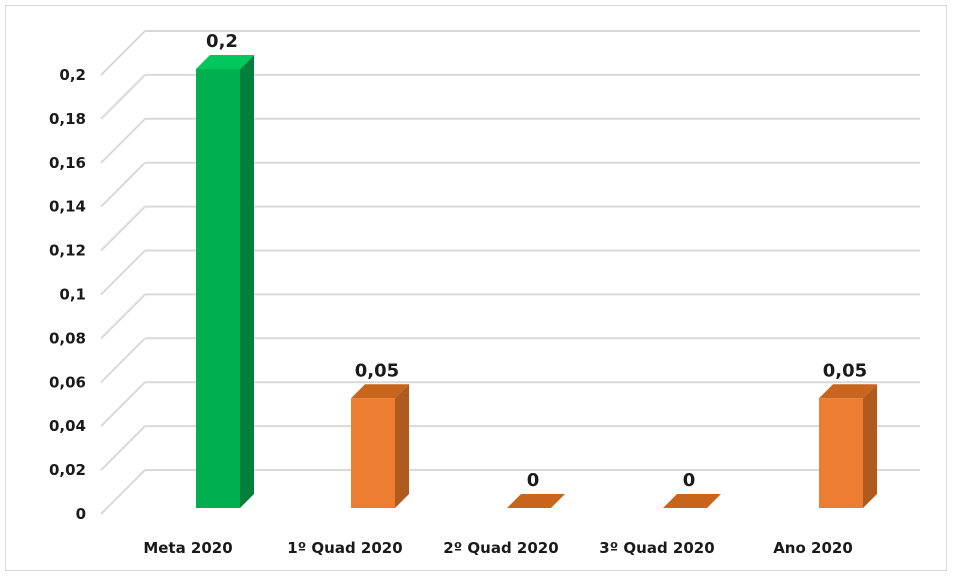 The height and width of the screenshot is (577, 954). I want to click on x-category-label: 1º Quad 2020, so click(344, 548).